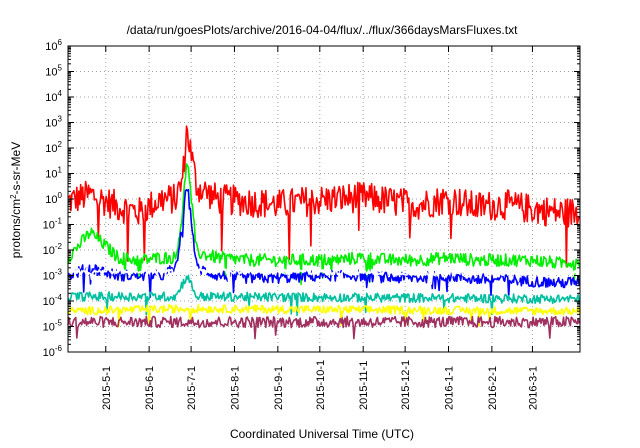 The height and width of the screenshot is (448, 640). Describe the element at coordinates (16, 228) in the screenshot. I see `y-axis-label-prefix: protons/cm` at that location.